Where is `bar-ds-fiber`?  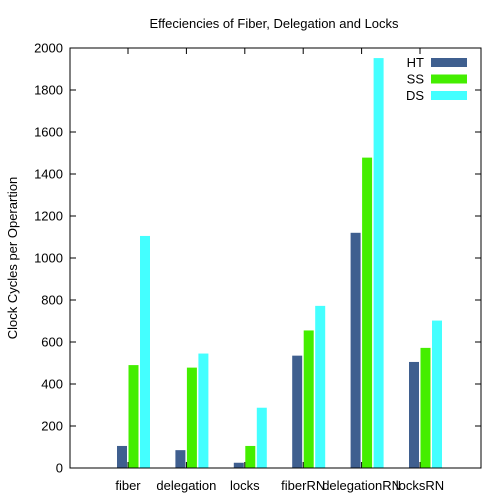
bar-ds-fiber is located at coordinates (145, 351).